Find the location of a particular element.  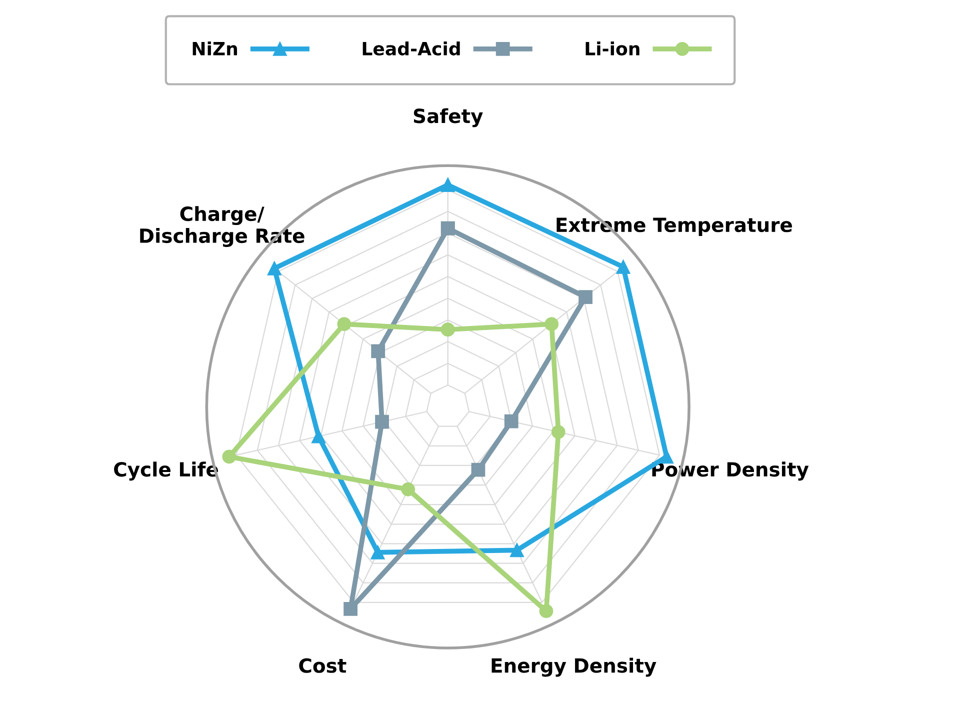

legend-label: Lead-Acid is located at coordinates (411, 49).